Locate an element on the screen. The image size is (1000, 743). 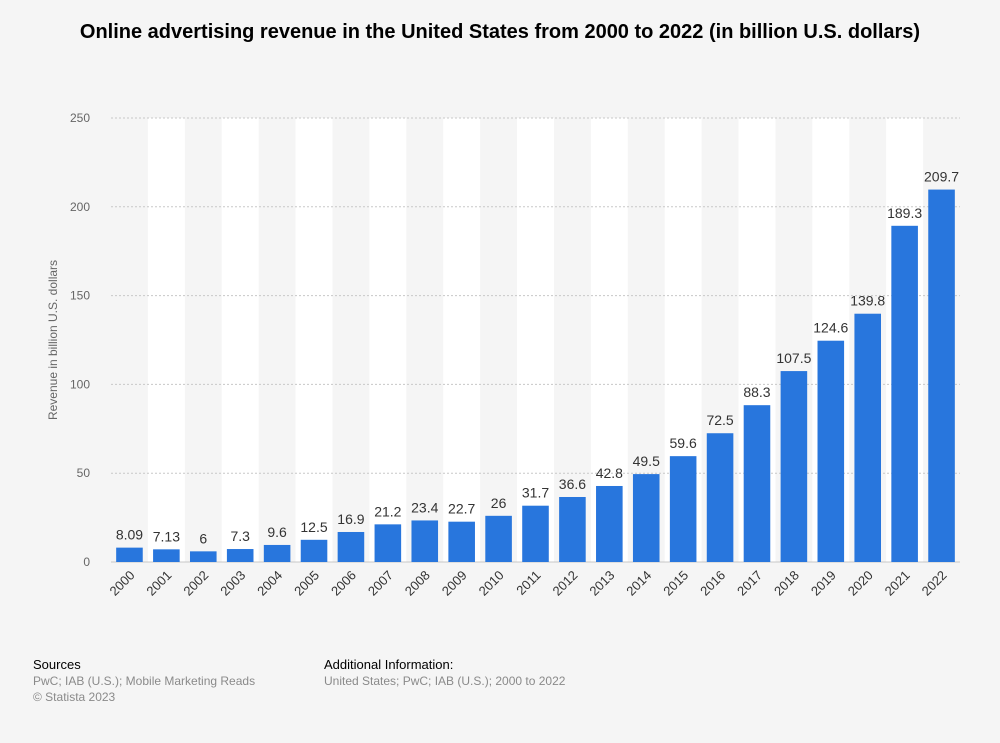
value-label: 36.6 is located at coordinates (572, 484).